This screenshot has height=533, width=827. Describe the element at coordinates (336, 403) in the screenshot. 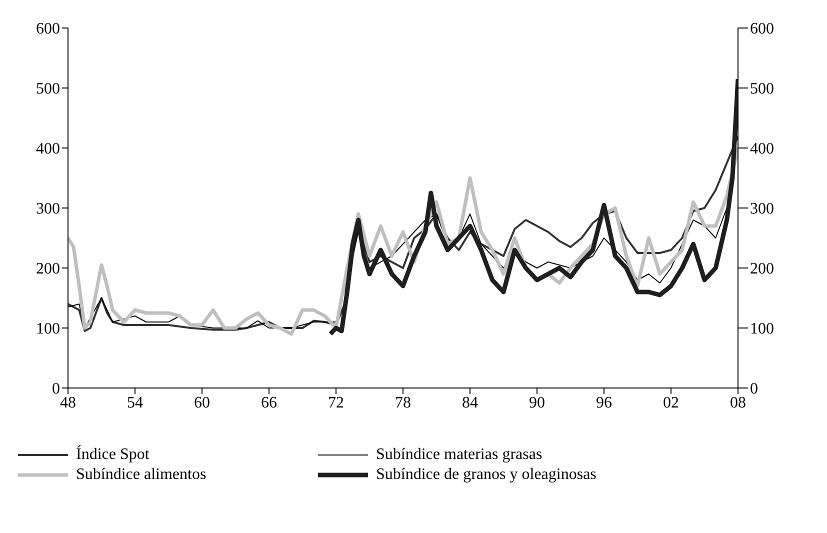

I see `x-tick-label: 72` at that location.